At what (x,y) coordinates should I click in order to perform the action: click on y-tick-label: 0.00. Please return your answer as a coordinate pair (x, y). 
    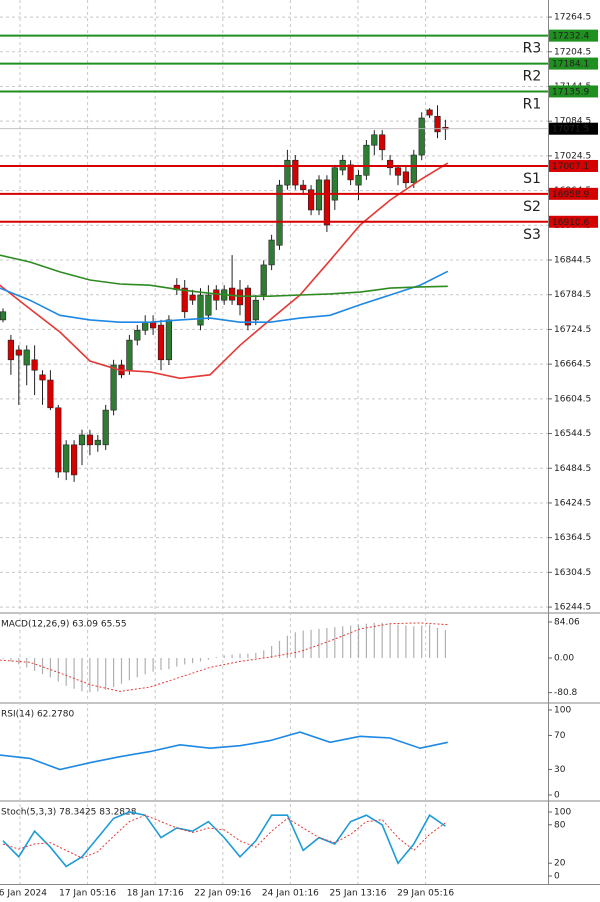
    Looking at the image, I should click on (564, 659).